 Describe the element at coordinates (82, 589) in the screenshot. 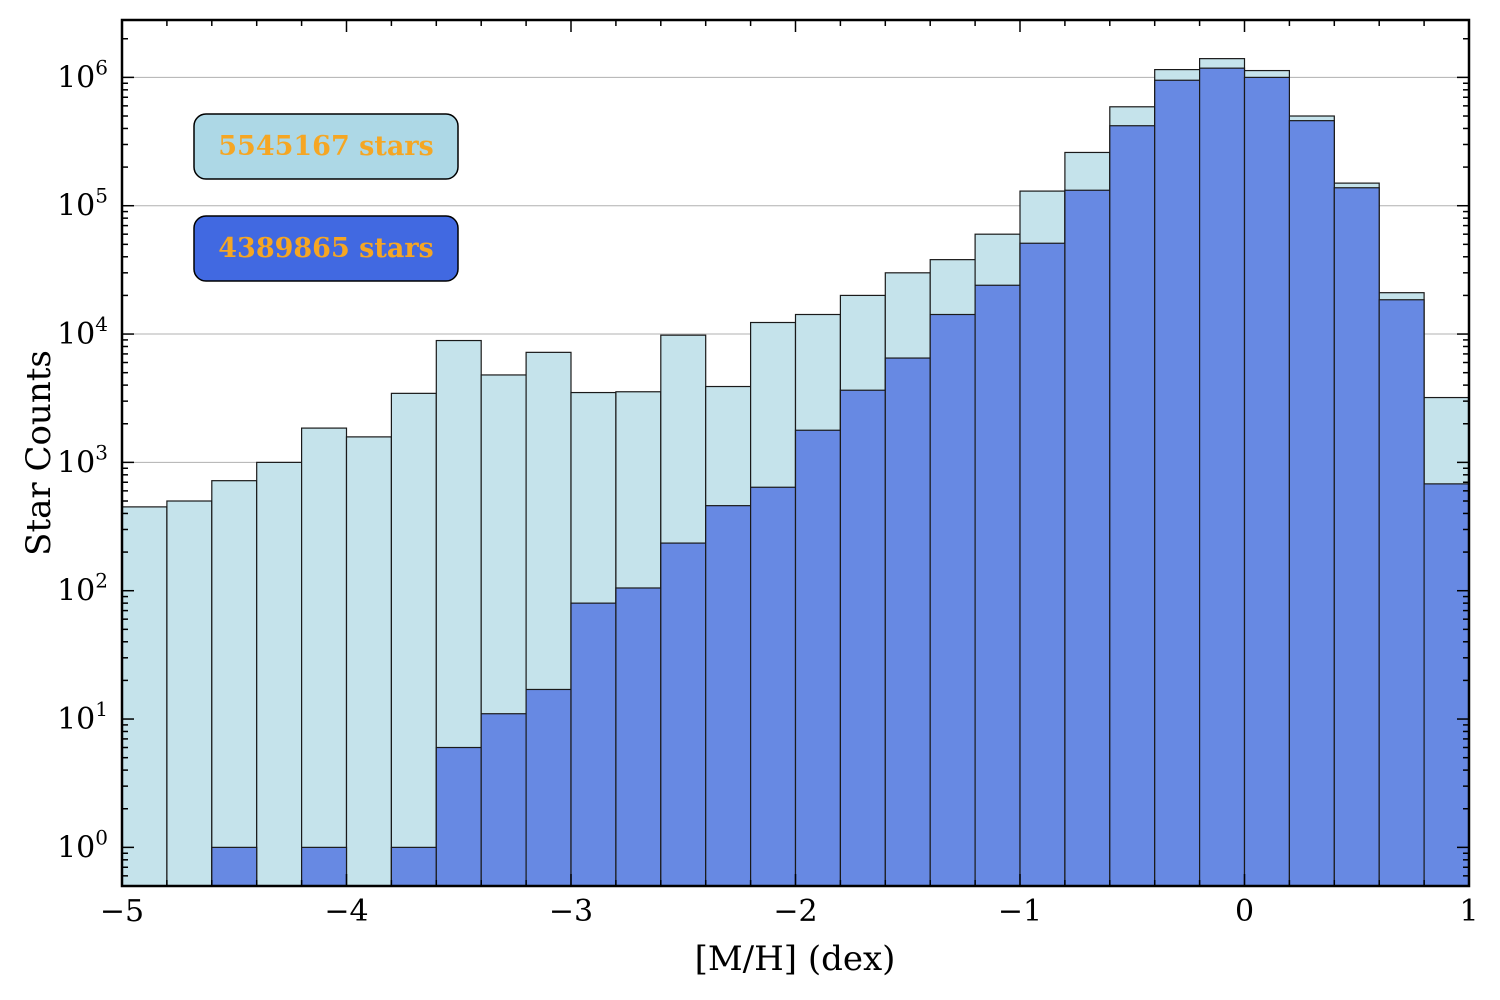

I see `y-tick-label: 10²` at that location.